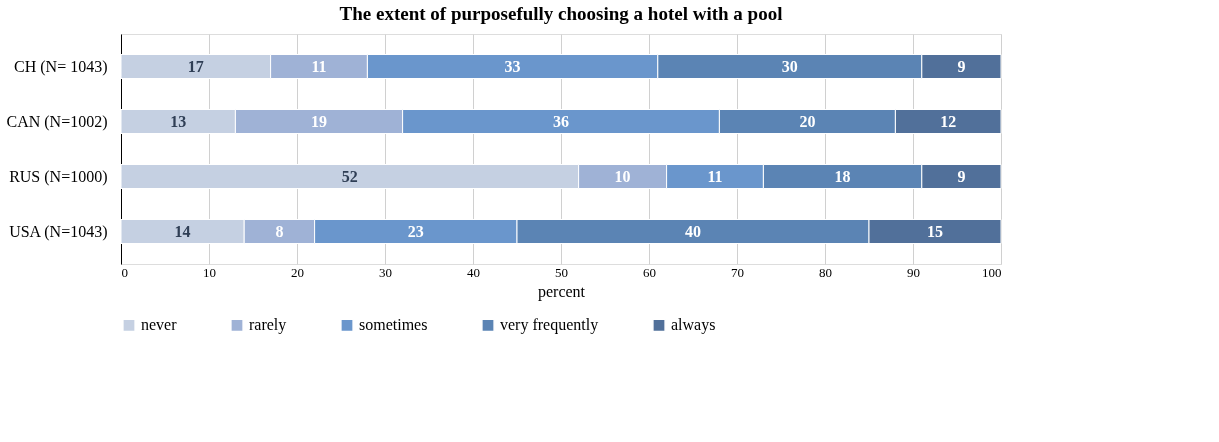  Describe the element at coordinates (178, 121) in the screenshot. I see `data-label: 13` at that location.